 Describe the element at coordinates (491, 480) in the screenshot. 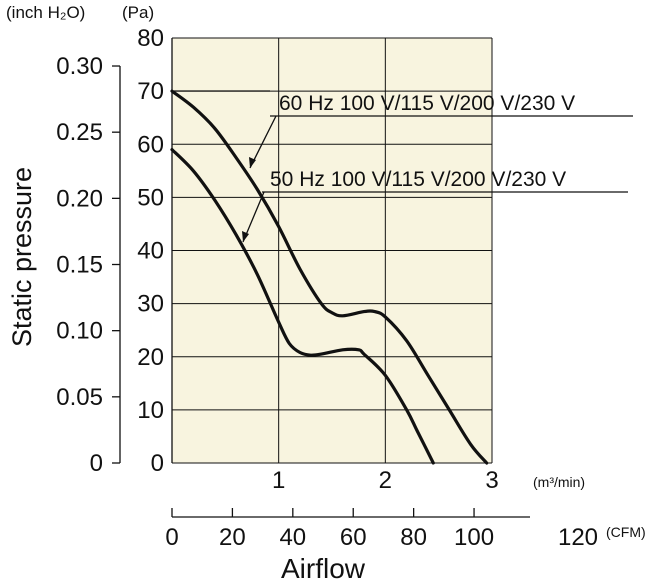

I see `x-m3min-tick-label: 3` at that location.